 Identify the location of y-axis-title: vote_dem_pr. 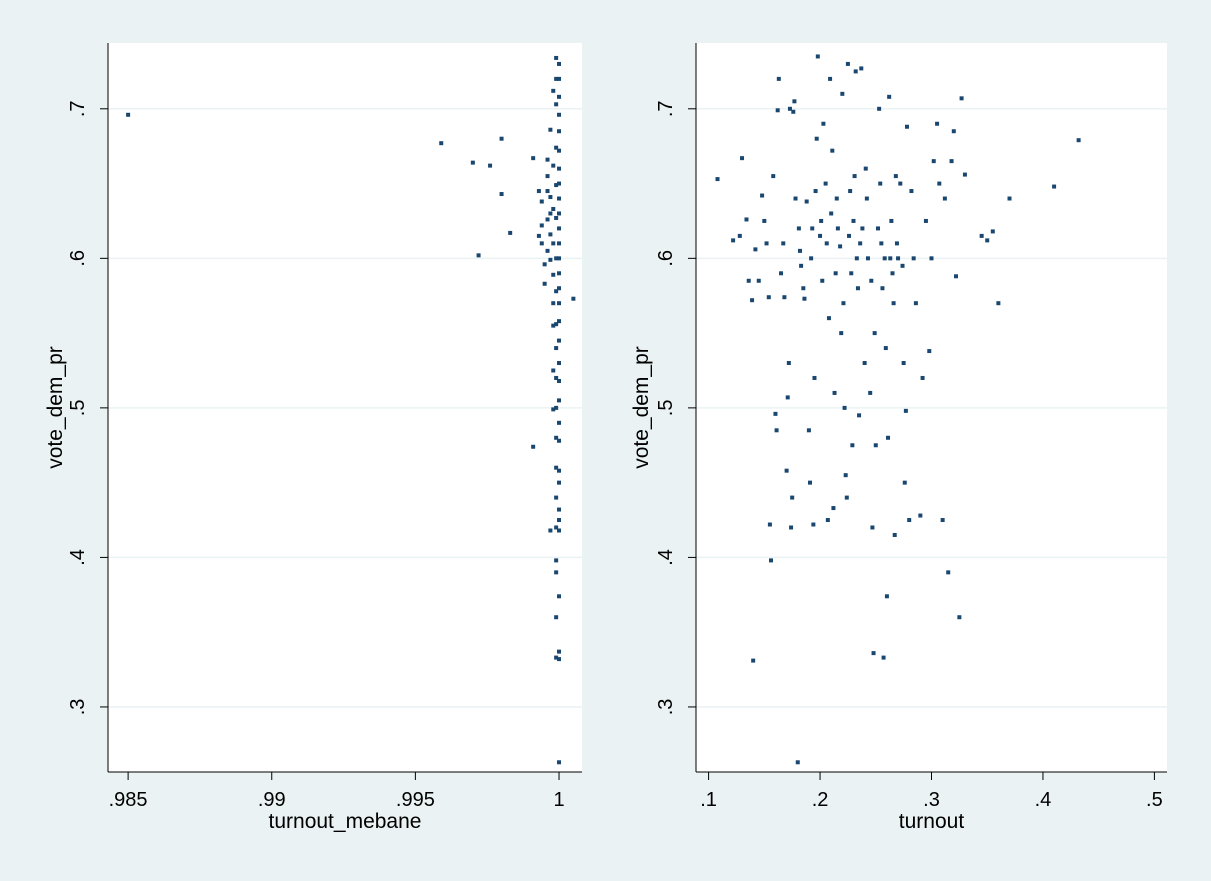
(55, 407).